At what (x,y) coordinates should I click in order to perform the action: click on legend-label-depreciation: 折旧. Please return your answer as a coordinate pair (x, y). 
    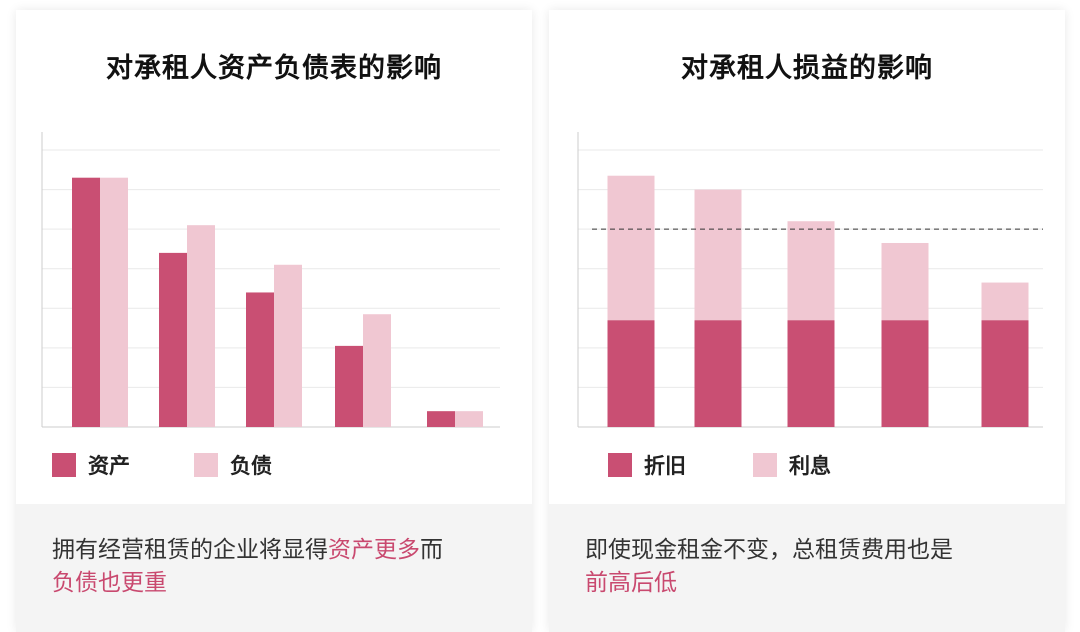
    Looking at the image, I should click on (665, 466).